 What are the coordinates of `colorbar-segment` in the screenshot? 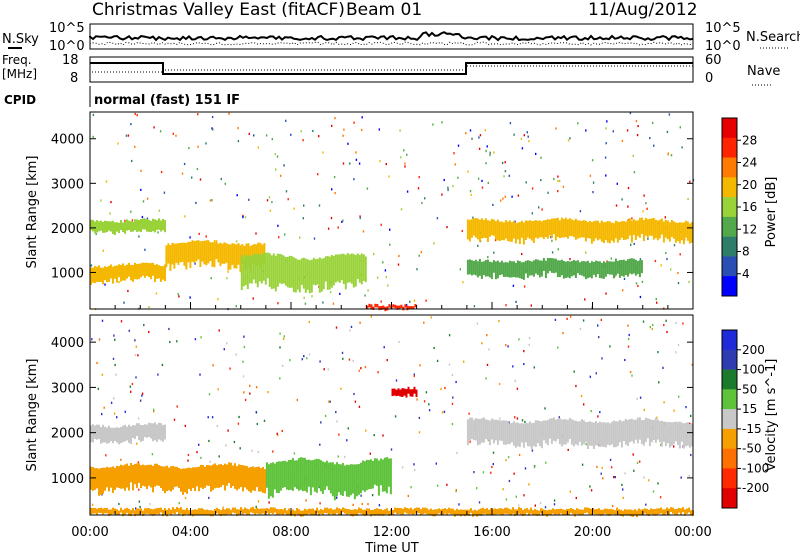 It's located at (729, 438).